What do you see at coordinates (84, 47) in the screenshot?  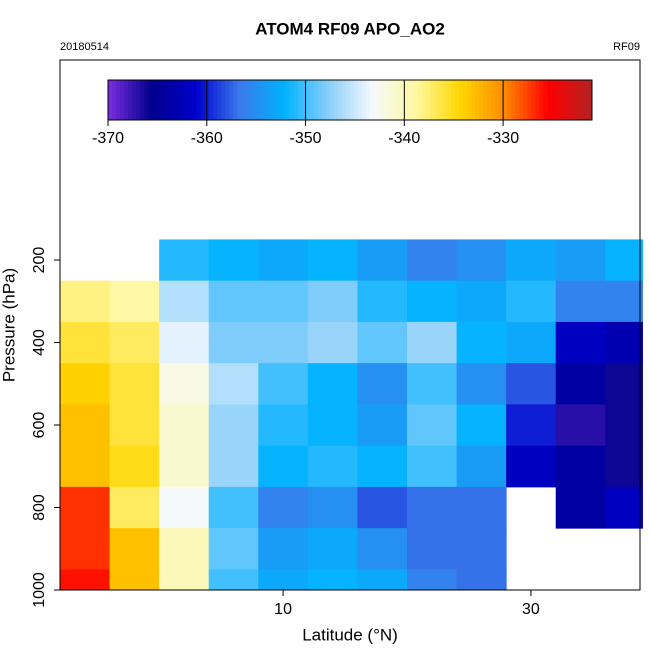 I see `date-label: 20180514` at bounding box center [84, 47].